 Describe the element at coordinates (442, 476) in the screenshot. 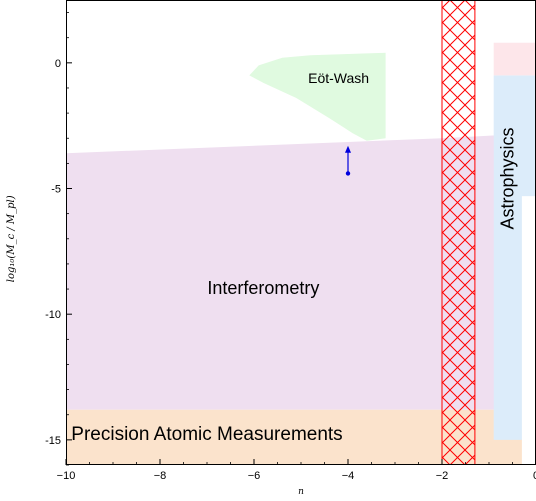

I see `x-tick-label: −2` at that location.